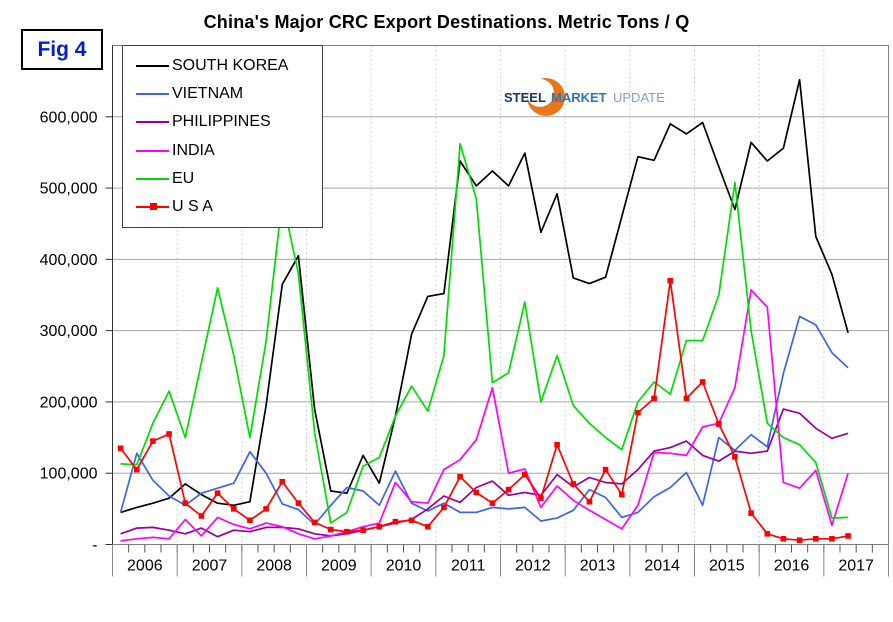 The width and height of the screenshot is (893, 622). What do you see at coordinates (193, 150) in the screenshot?
I see `legend-label: INDIA` at bounding box center [193, 150].